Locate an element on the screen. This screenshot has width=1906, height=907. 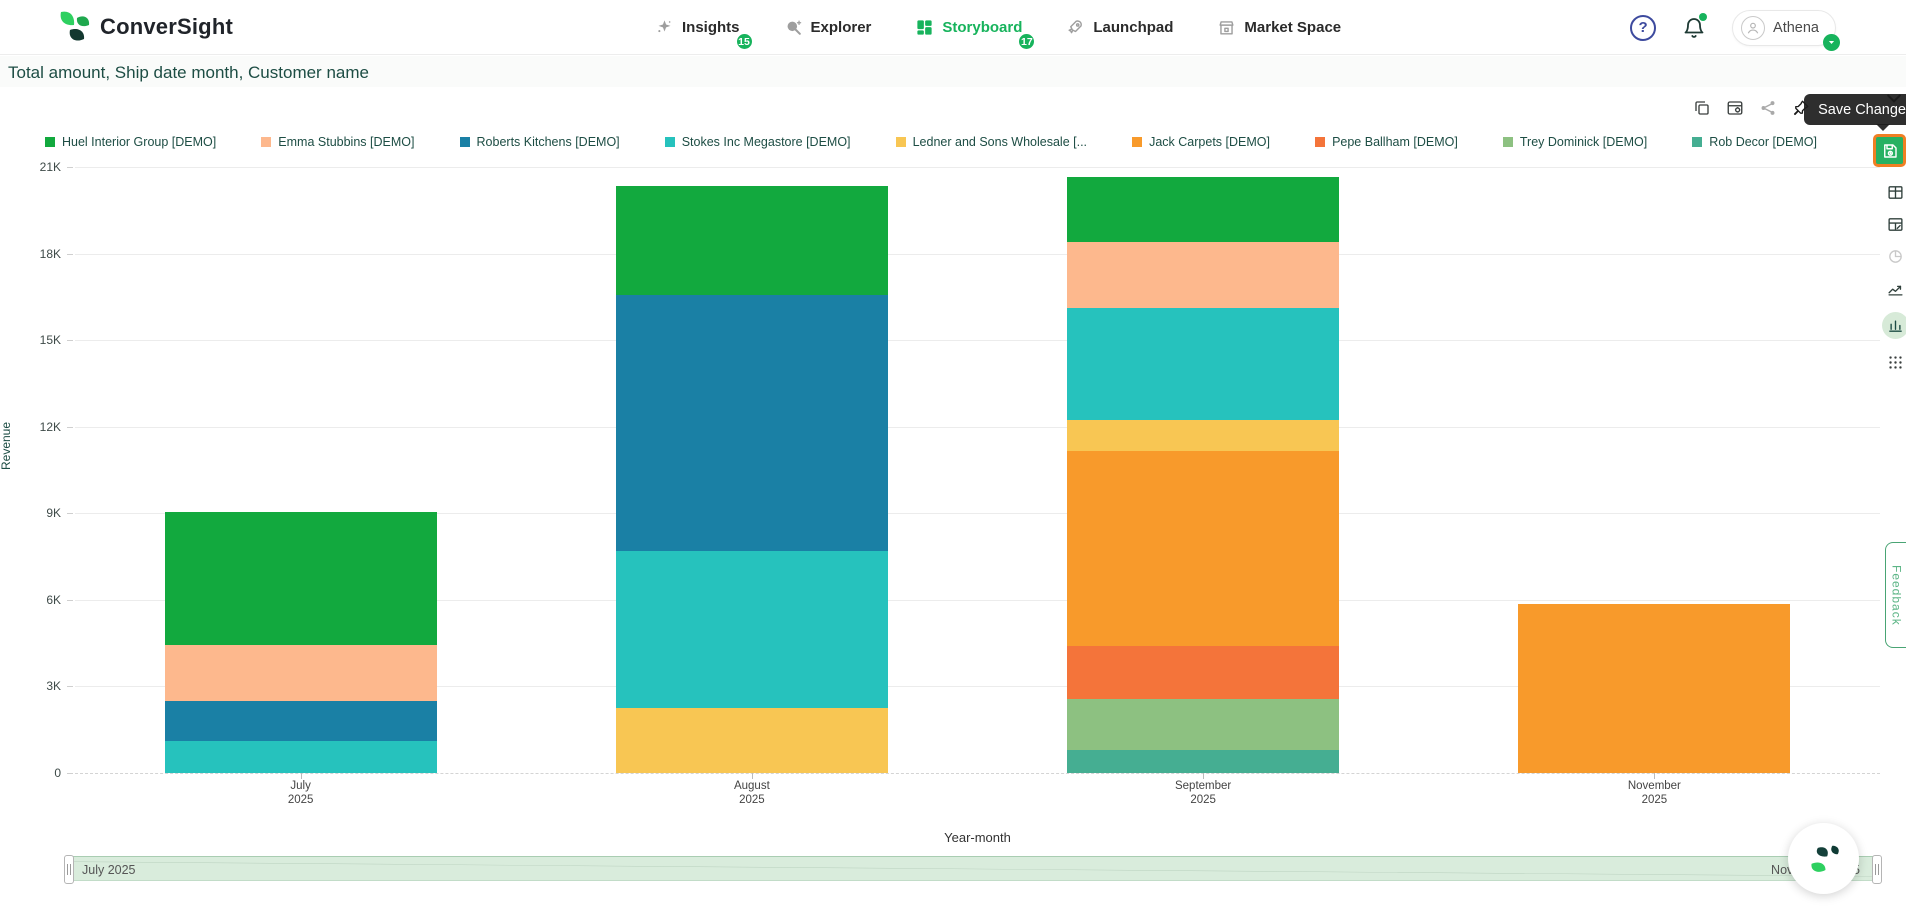
x-axis-title: Year-month is located at coordinates (977, 837).